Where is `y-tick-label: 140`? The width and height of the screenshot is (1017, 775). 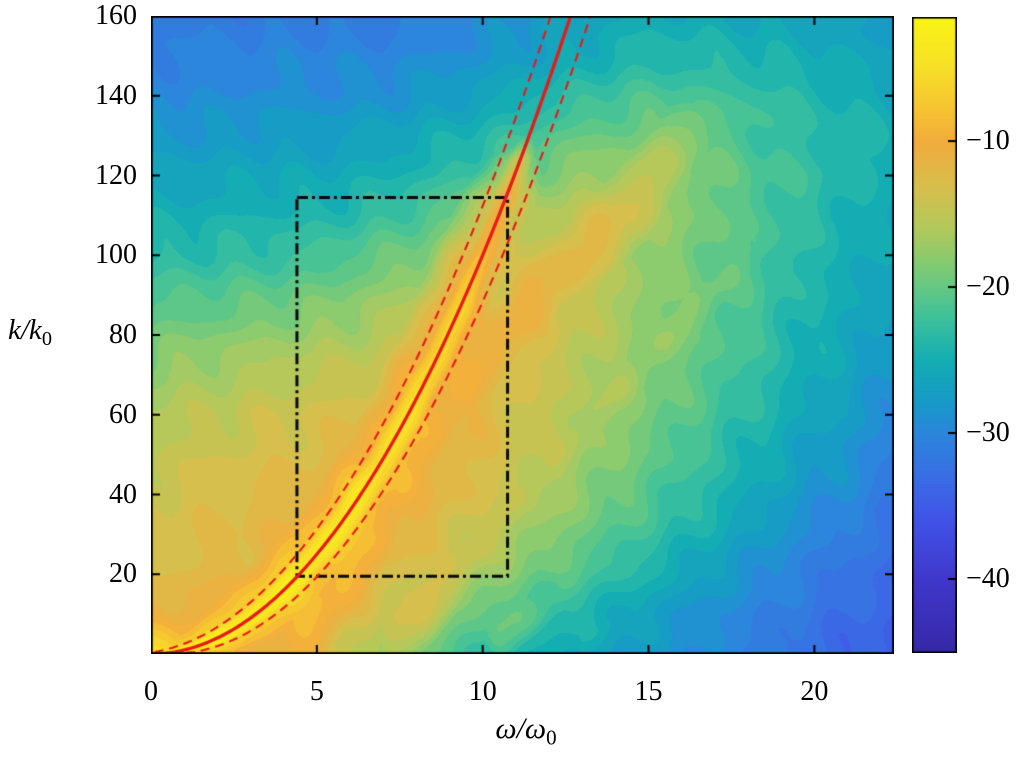
y-tick-label: 140 is located at coordinates (116, 95).